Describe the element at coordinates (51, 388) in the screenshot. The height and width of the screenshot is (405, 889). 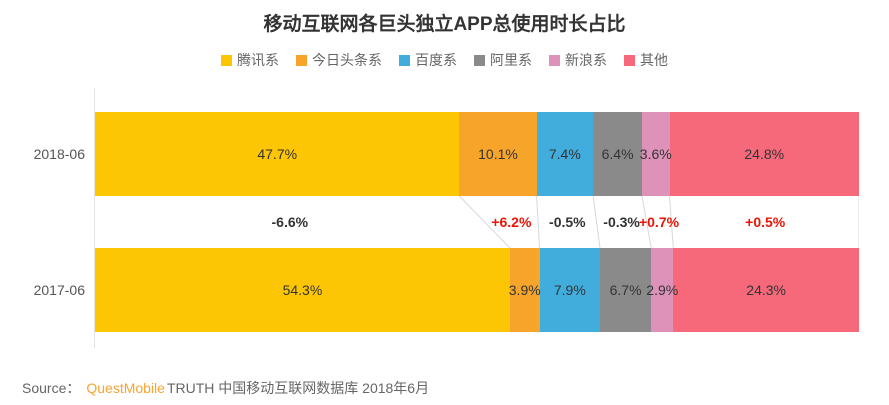
I see `source-prefix: Source：` at that location.